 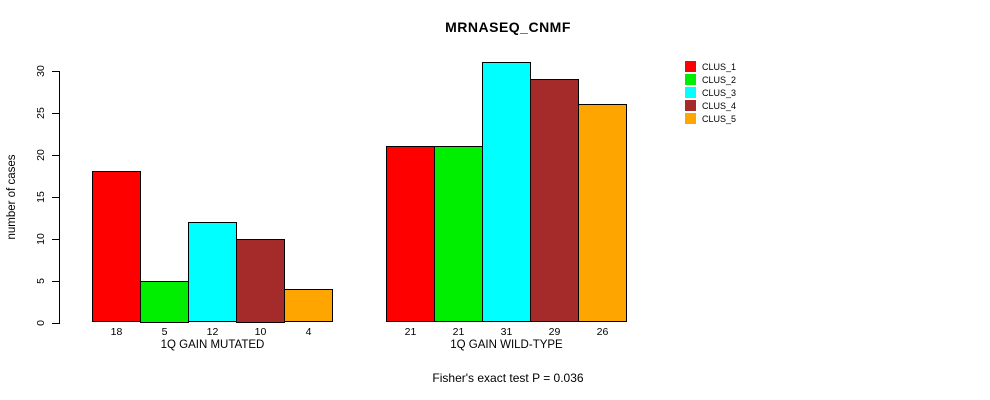 I want to click on legend-label: CLUS_4, so click(x=719, y=105).